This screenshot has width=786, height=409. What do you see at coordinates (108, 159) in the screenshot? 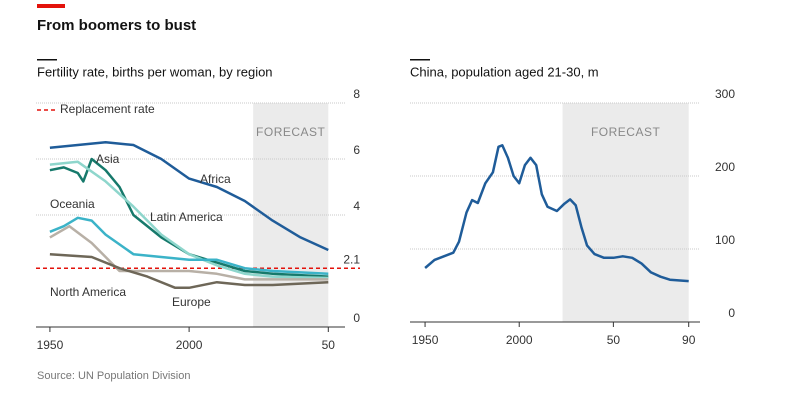
I see `series-label: Asia` at bounding box center [108, 159].